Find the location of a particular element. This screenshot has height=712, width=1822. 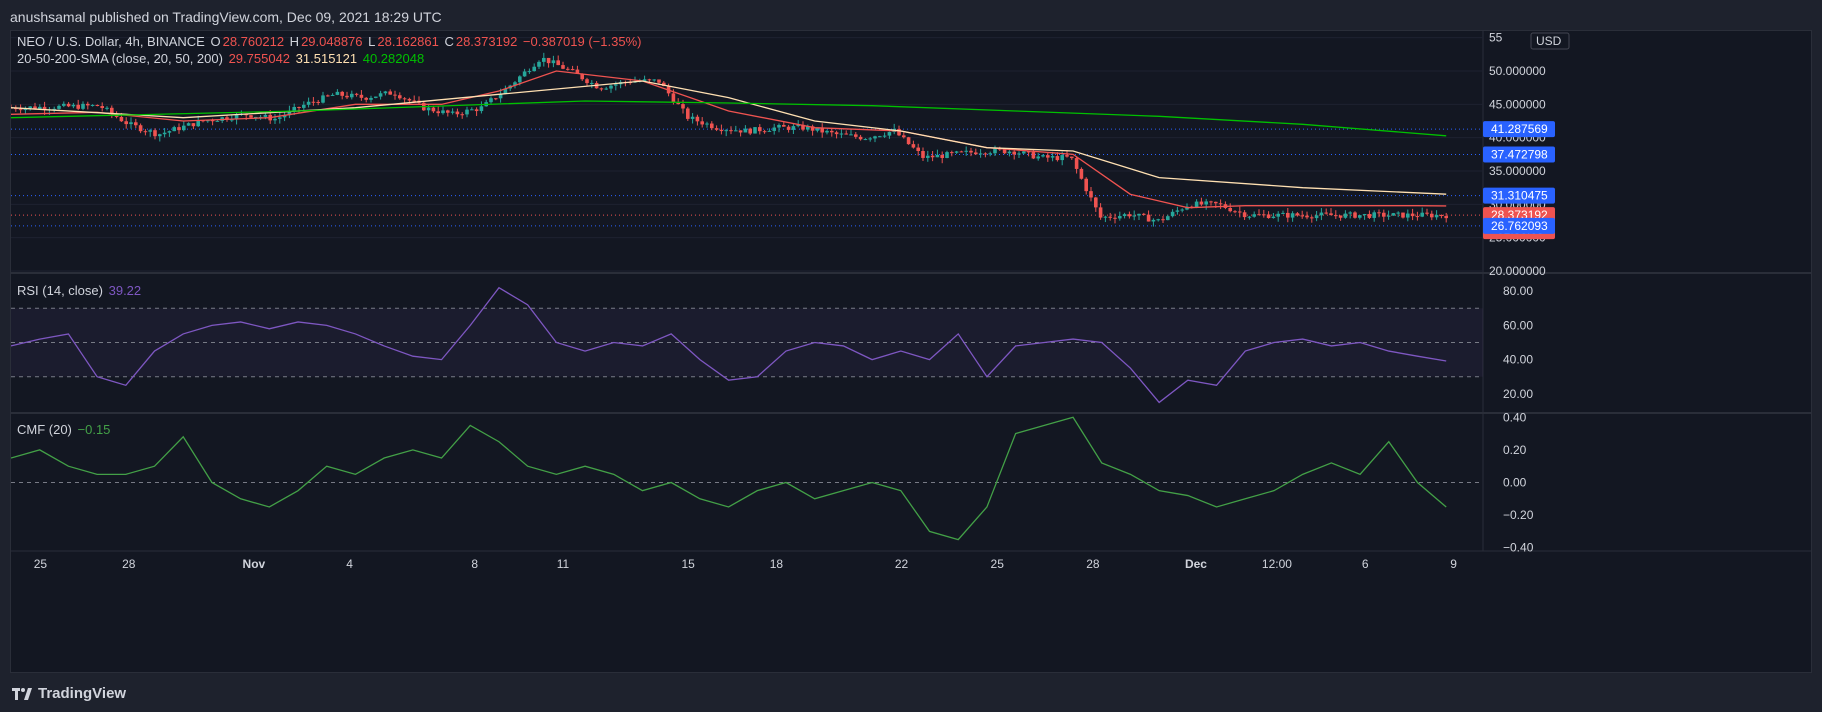

symbol-label: NEO / U.S. Dollar, 4h, BINANCE is located at coordinates (111, 41).